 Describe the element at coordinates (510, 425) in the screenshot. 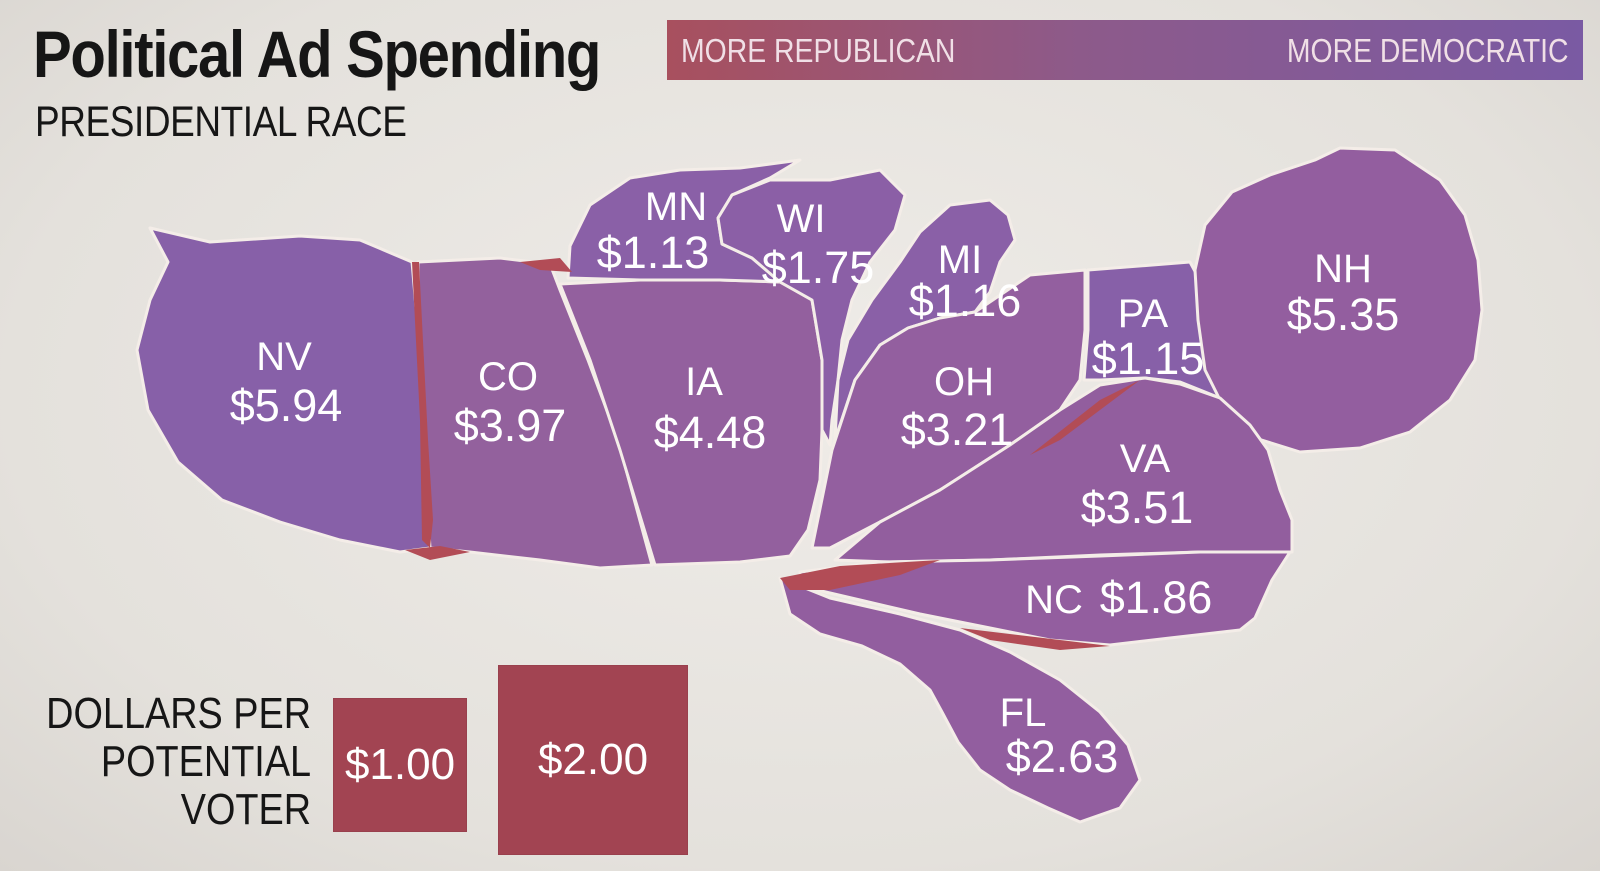

I see `state-amount-co: $3.97` at that location.